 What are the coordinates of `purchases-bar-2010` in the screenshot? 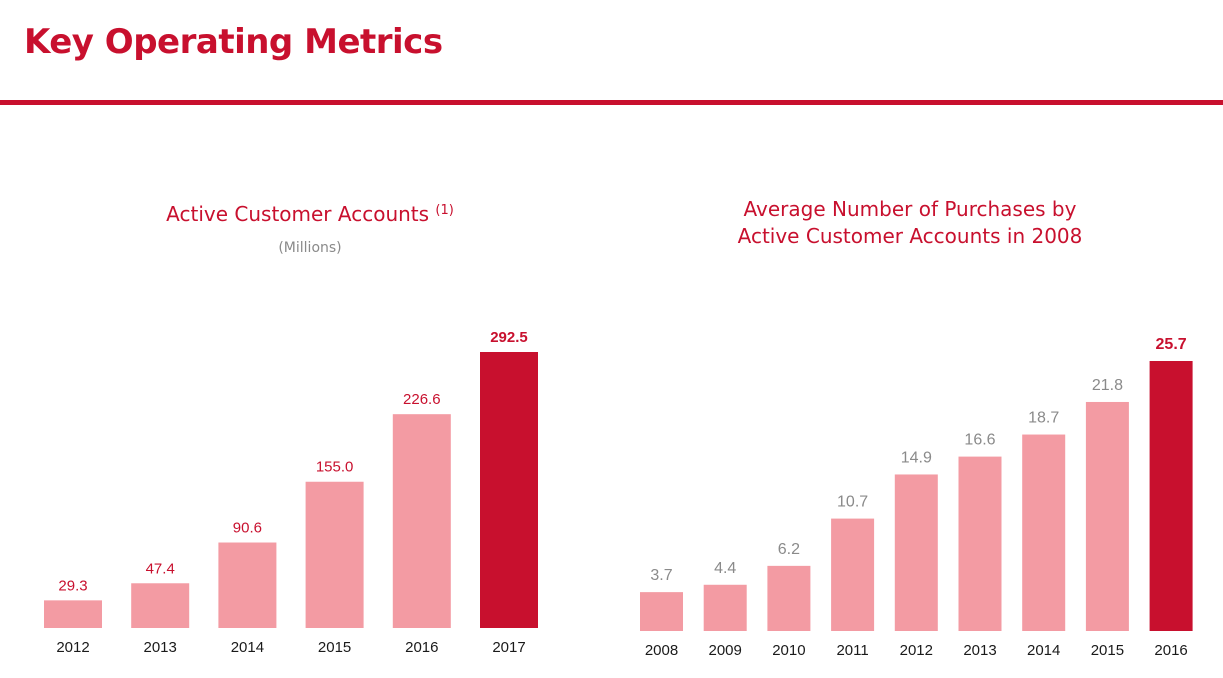 It's located at (789, 598).